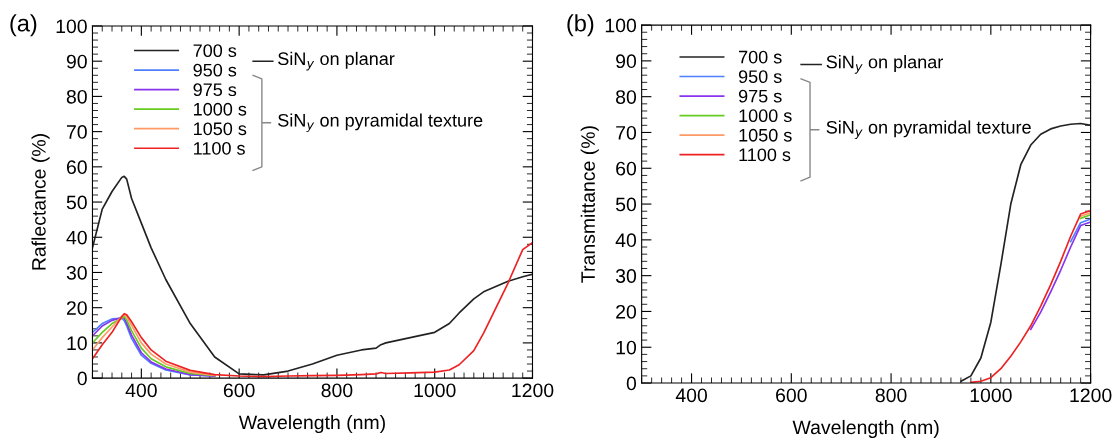 This screenshot has width=1114, height=448. Describe the element at coordinates (580, 25) in the screenshot. I see `text: (b)` at that location.